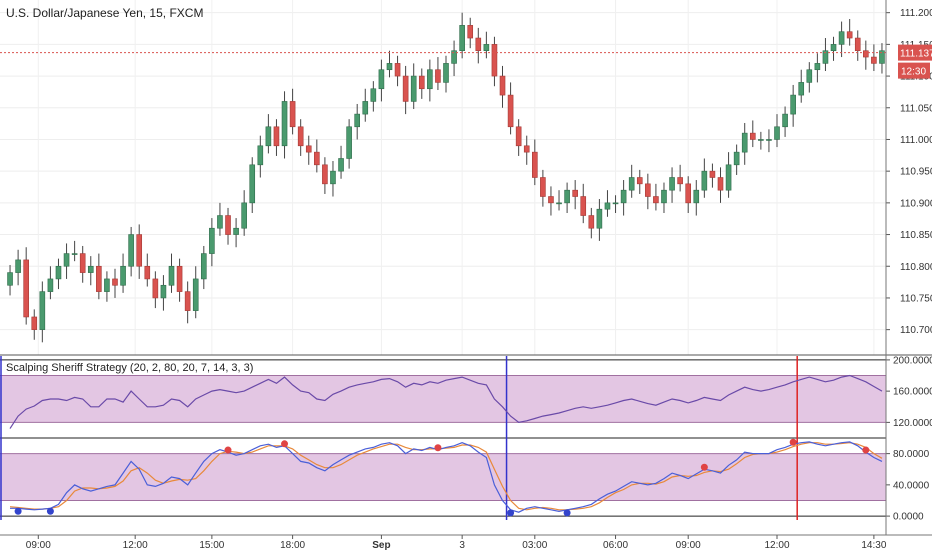 Image resolution: width=932 pixels, height=550 pixels. I want to click on cci-line, so click(446, 401).